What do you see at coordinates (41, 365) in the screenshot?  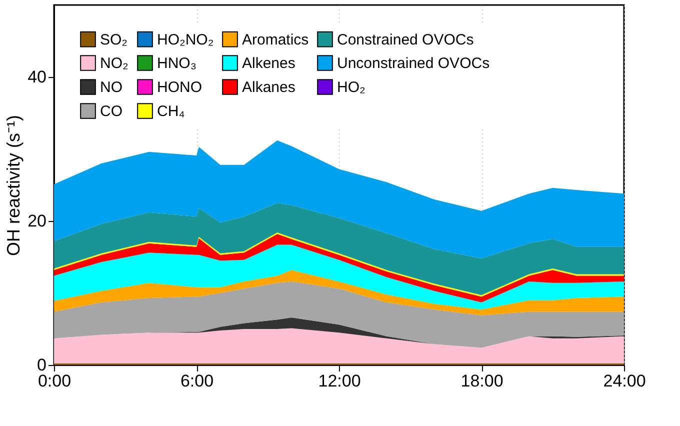 I see `y-tick-label: 0` at bounding box center [41, 365].